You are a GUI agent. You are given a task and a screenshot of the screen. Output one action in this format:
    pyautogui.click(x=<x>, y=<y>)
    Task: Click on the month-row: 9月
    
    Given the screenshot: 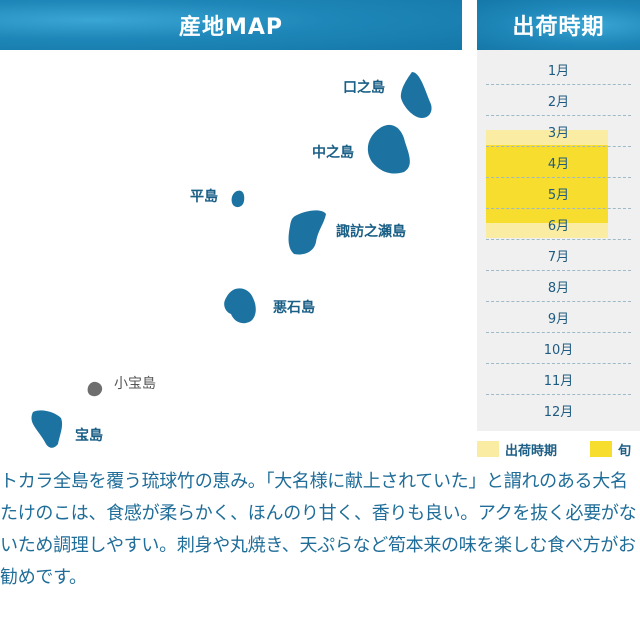 What is the action you would take?
    pyautogui.click(x=558, y=317)
    